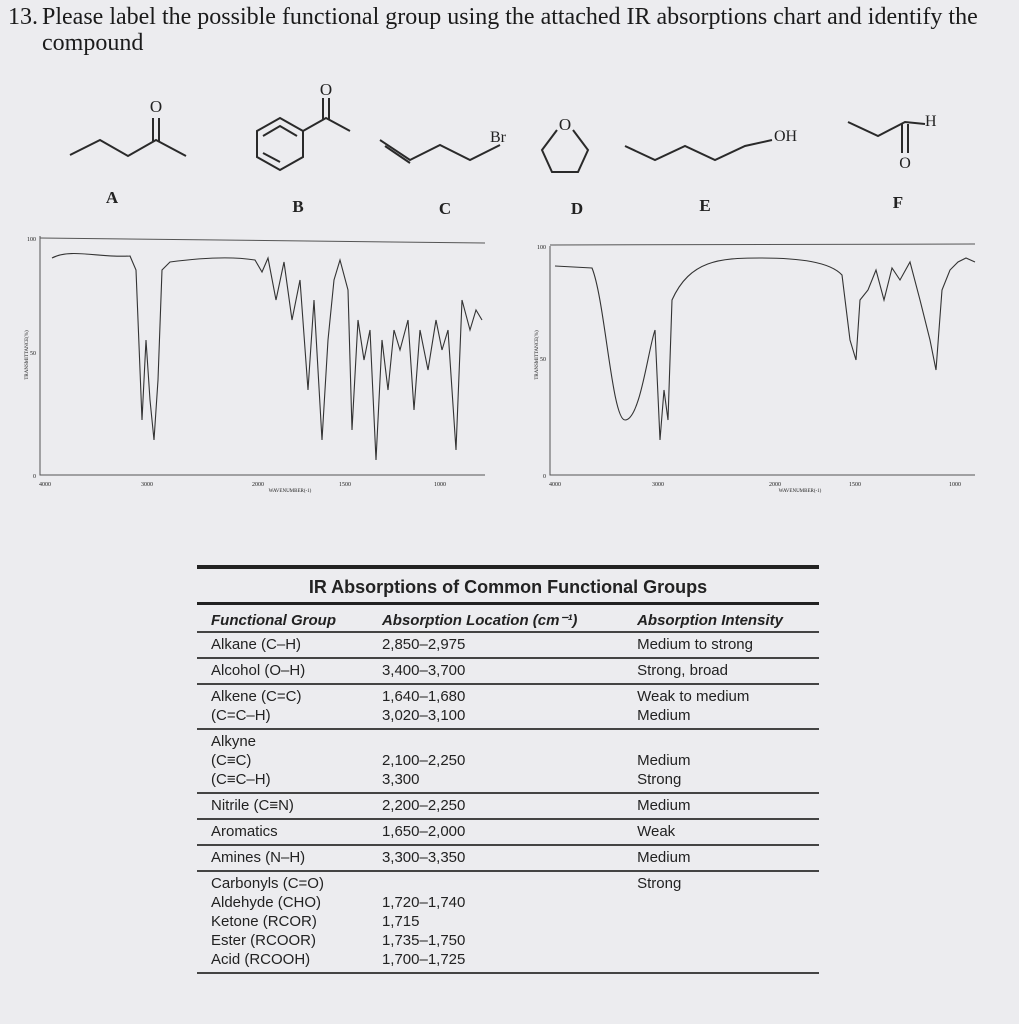 The height and width of the screenshot is (1024, 1019). What do you see at coordinates (261, 959) in the screenshot?
I see `cell-line: Acid (RCOOH)` at bounding box center [261, 959].